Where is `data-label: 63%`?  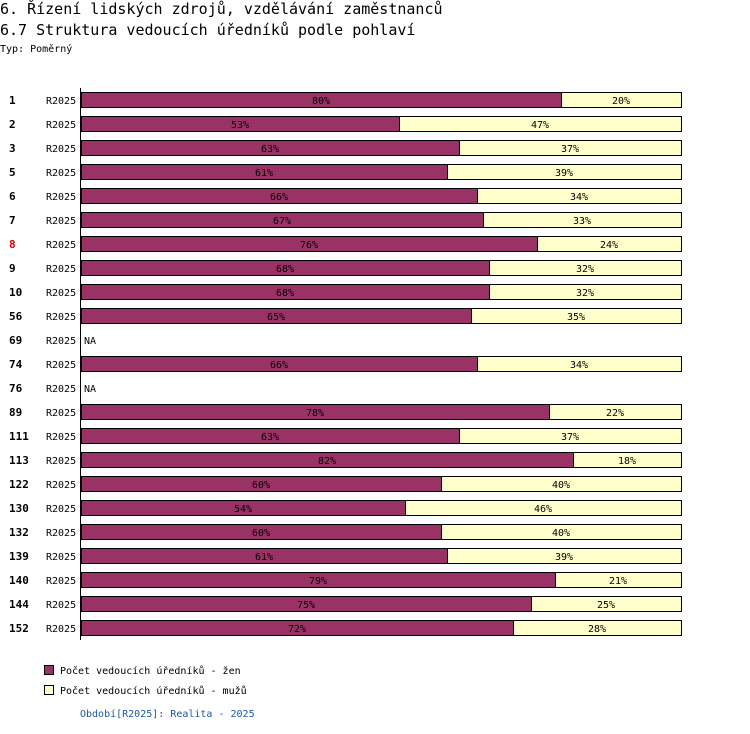
data-label: 63% is located at coordinates (270, 149).